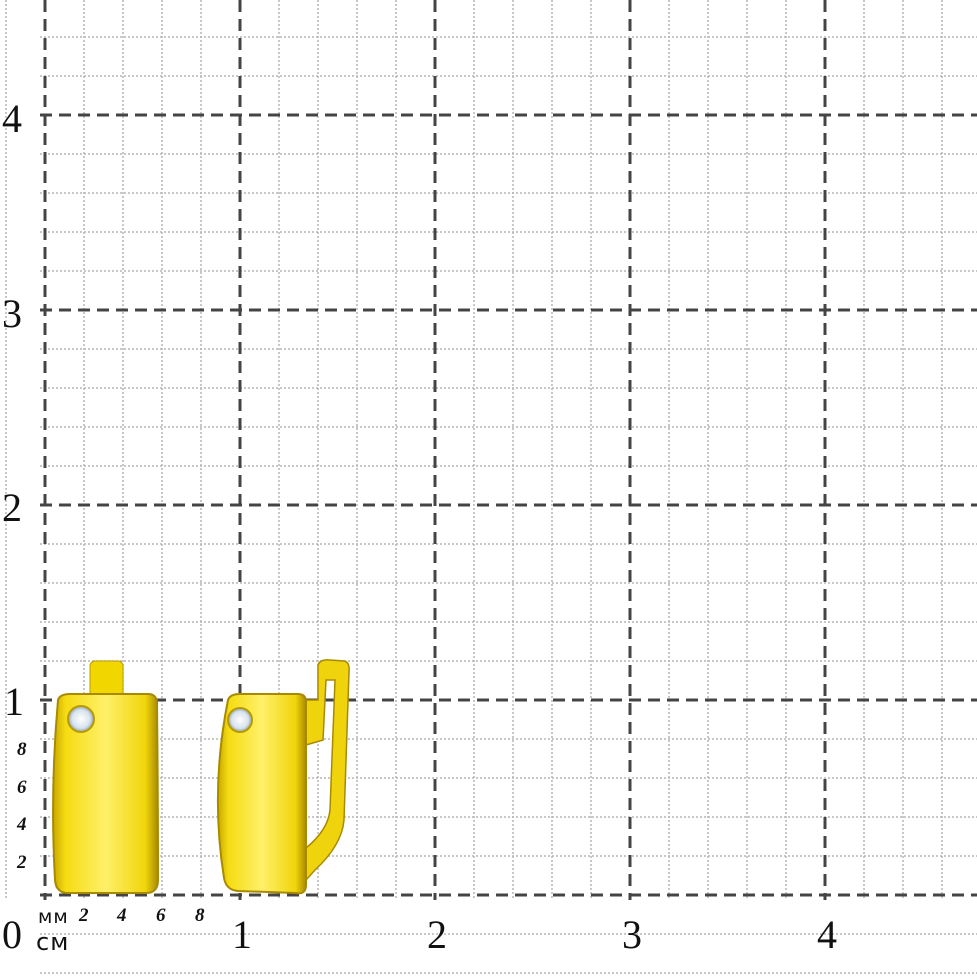 Image resolution: width=977 pixels, height=980 pixels. What do you see at coordinates (242, 934) in the screenshot?
I see `cm-x-label-1: 1` at bounding box center [242, 934].